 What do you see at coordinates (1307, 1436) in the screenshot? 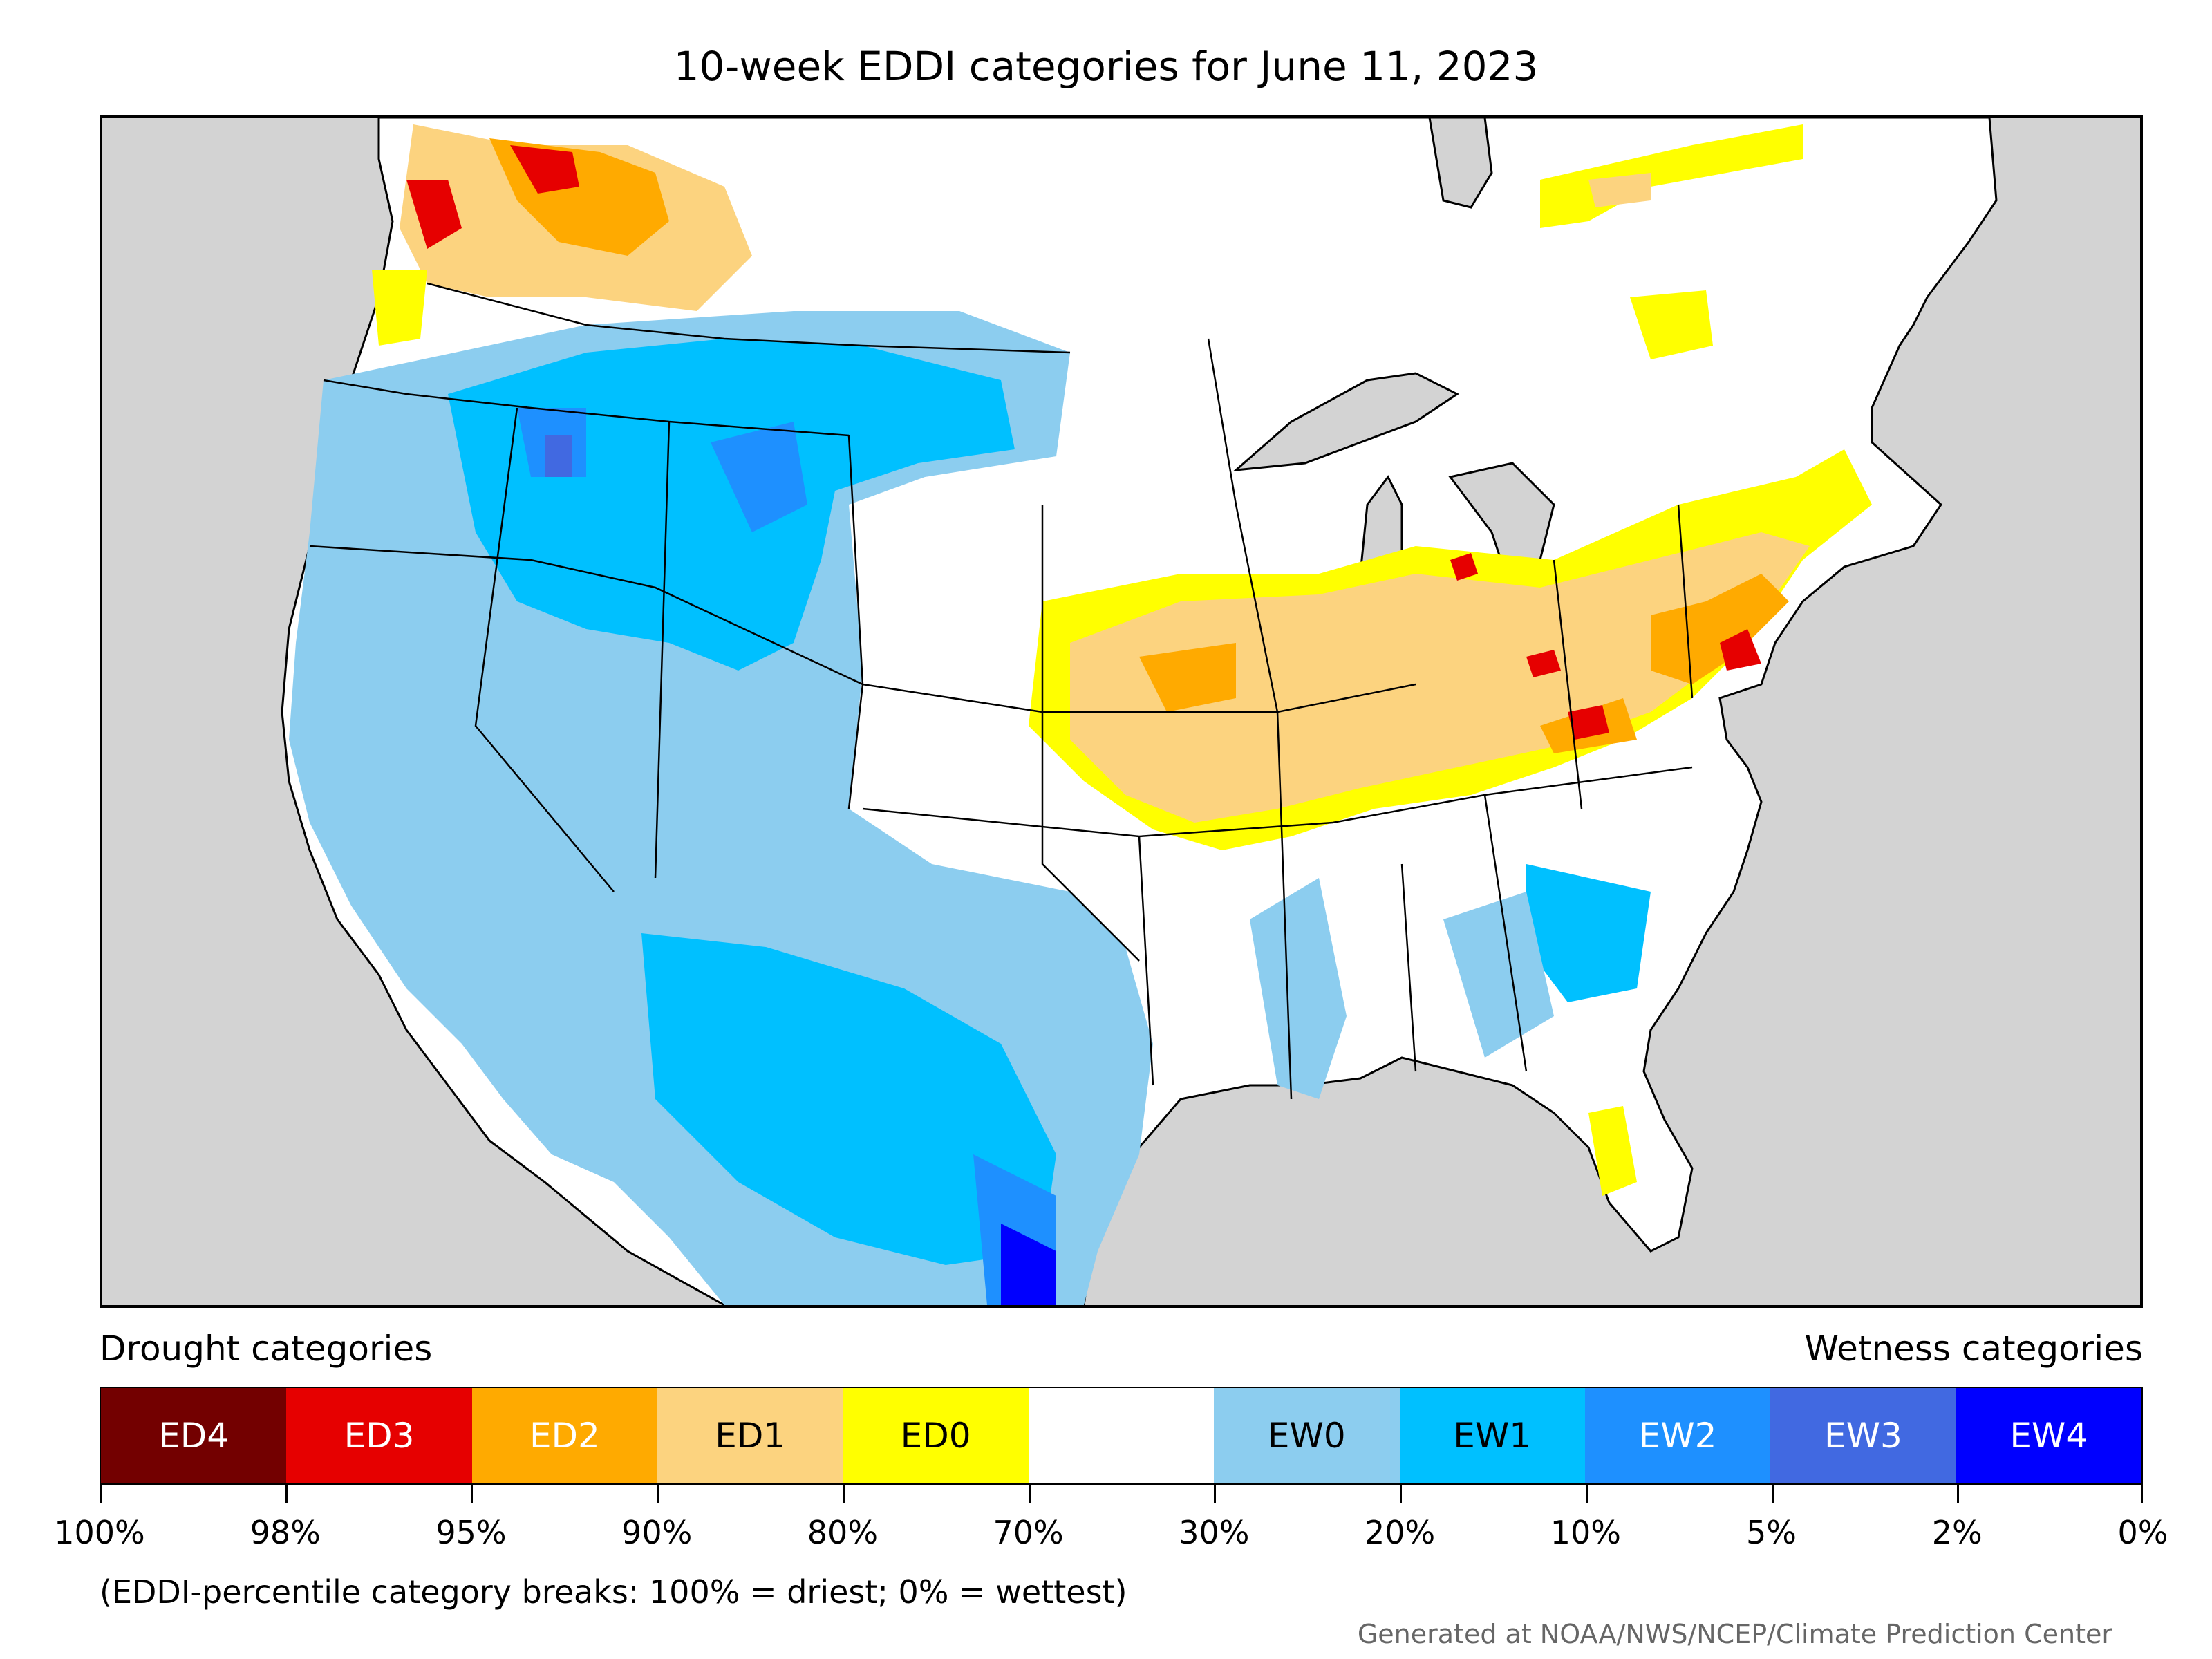
I see `category-cell-ew0: EW0` at bounding box center [1307, 1436].